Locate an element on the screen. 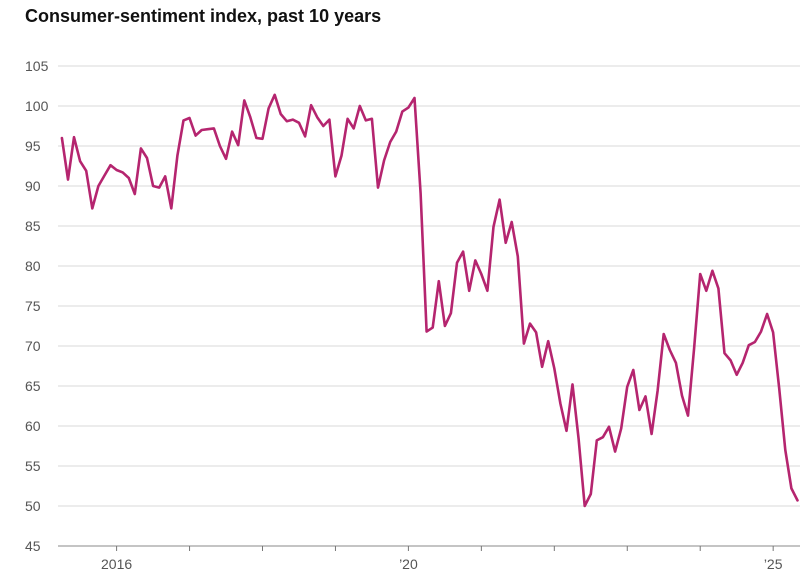  y-tick-label-80: 80 is located at coordinates (33, 266).